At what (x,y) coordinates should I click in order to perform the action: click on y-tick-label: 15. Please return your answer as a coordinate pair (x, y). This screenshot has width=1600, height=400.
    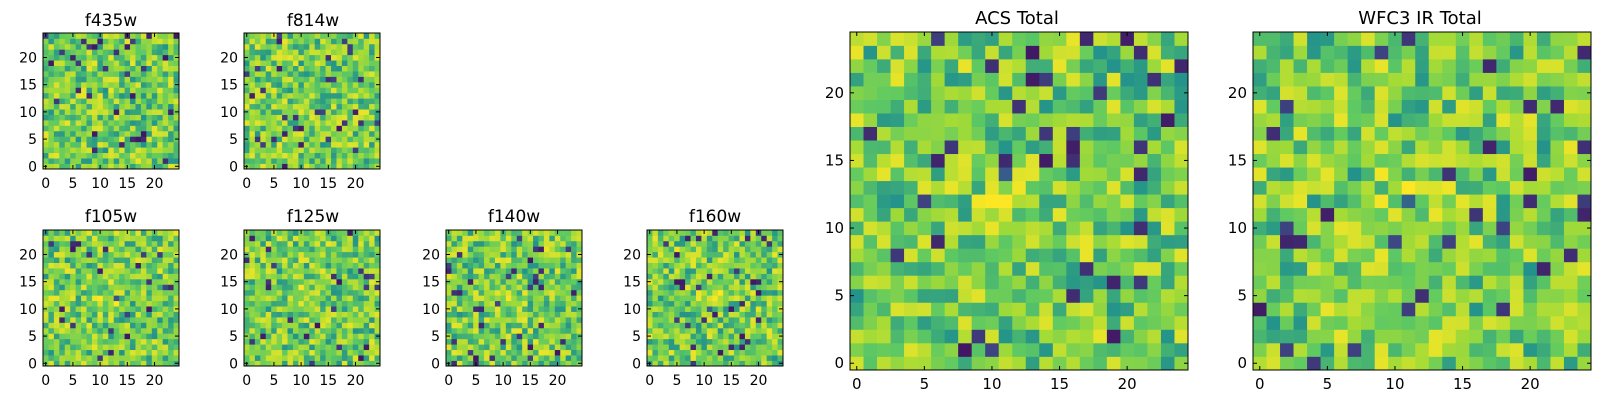
    Looking at the image, I should click on (28, 283).